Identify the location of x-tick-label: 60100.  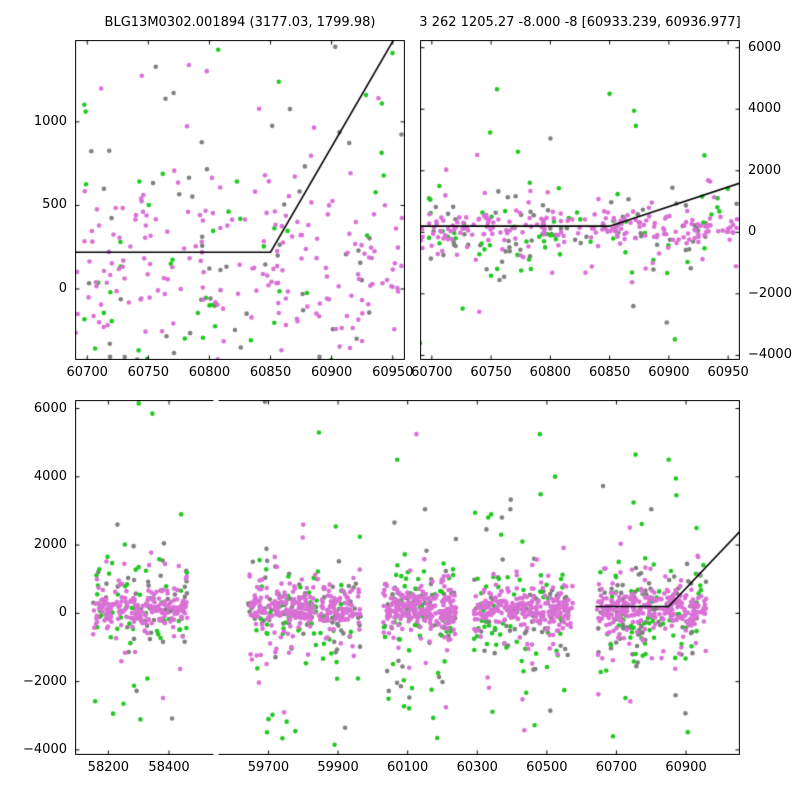
(407, 767).